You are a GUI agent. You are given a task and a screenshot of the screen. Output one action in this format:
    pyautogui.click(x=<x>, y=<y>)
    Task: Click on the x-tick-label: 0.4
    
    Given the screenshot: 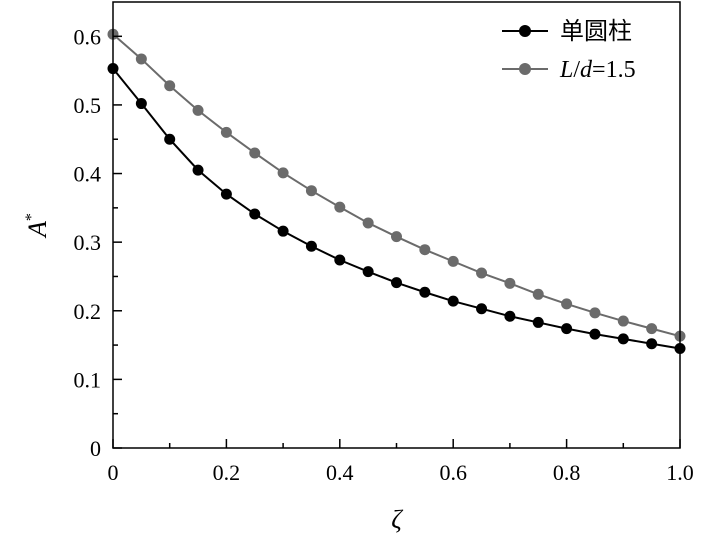 What is the action you would take?
    pyautogui.click(x=340, y=472)
    